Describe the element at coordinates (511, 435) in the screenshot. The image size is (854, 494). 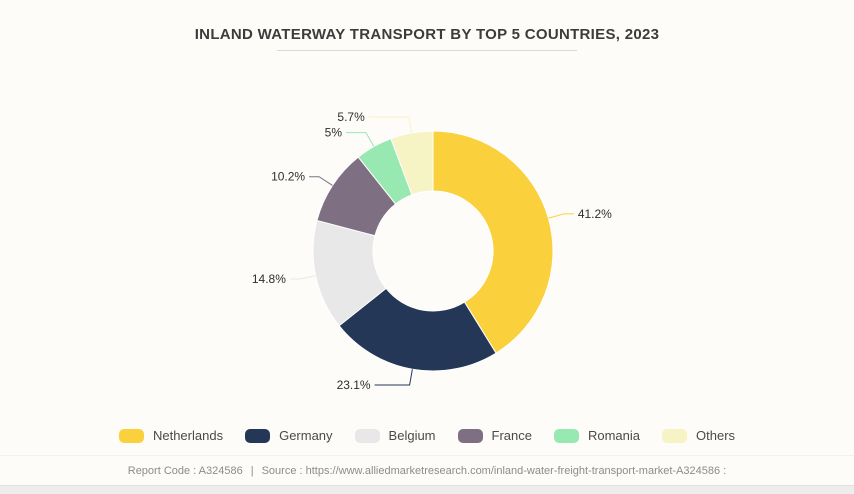
I see `legend-label-france: France` at that location.